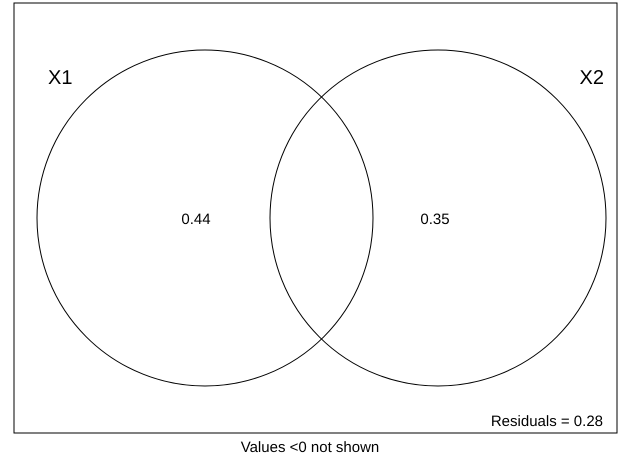 This screenshot has width=619, height=457. Describe the element at coordinates (546, 421) in the screenshot. I see `text: Residuals = 0.28` at that location.